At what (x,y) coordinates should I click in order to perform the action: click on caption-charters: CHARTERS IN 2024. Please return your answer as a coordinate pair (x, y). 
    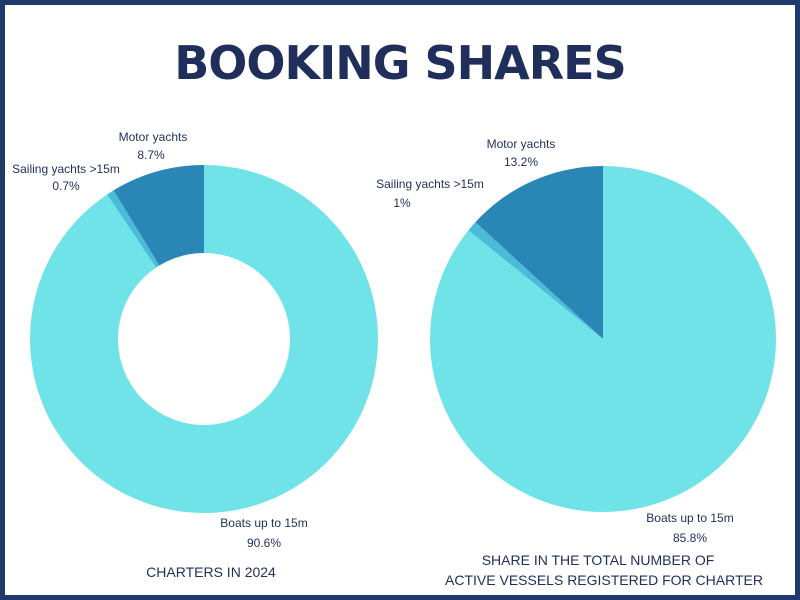
    Looking at the image, I should click on (211, 572).